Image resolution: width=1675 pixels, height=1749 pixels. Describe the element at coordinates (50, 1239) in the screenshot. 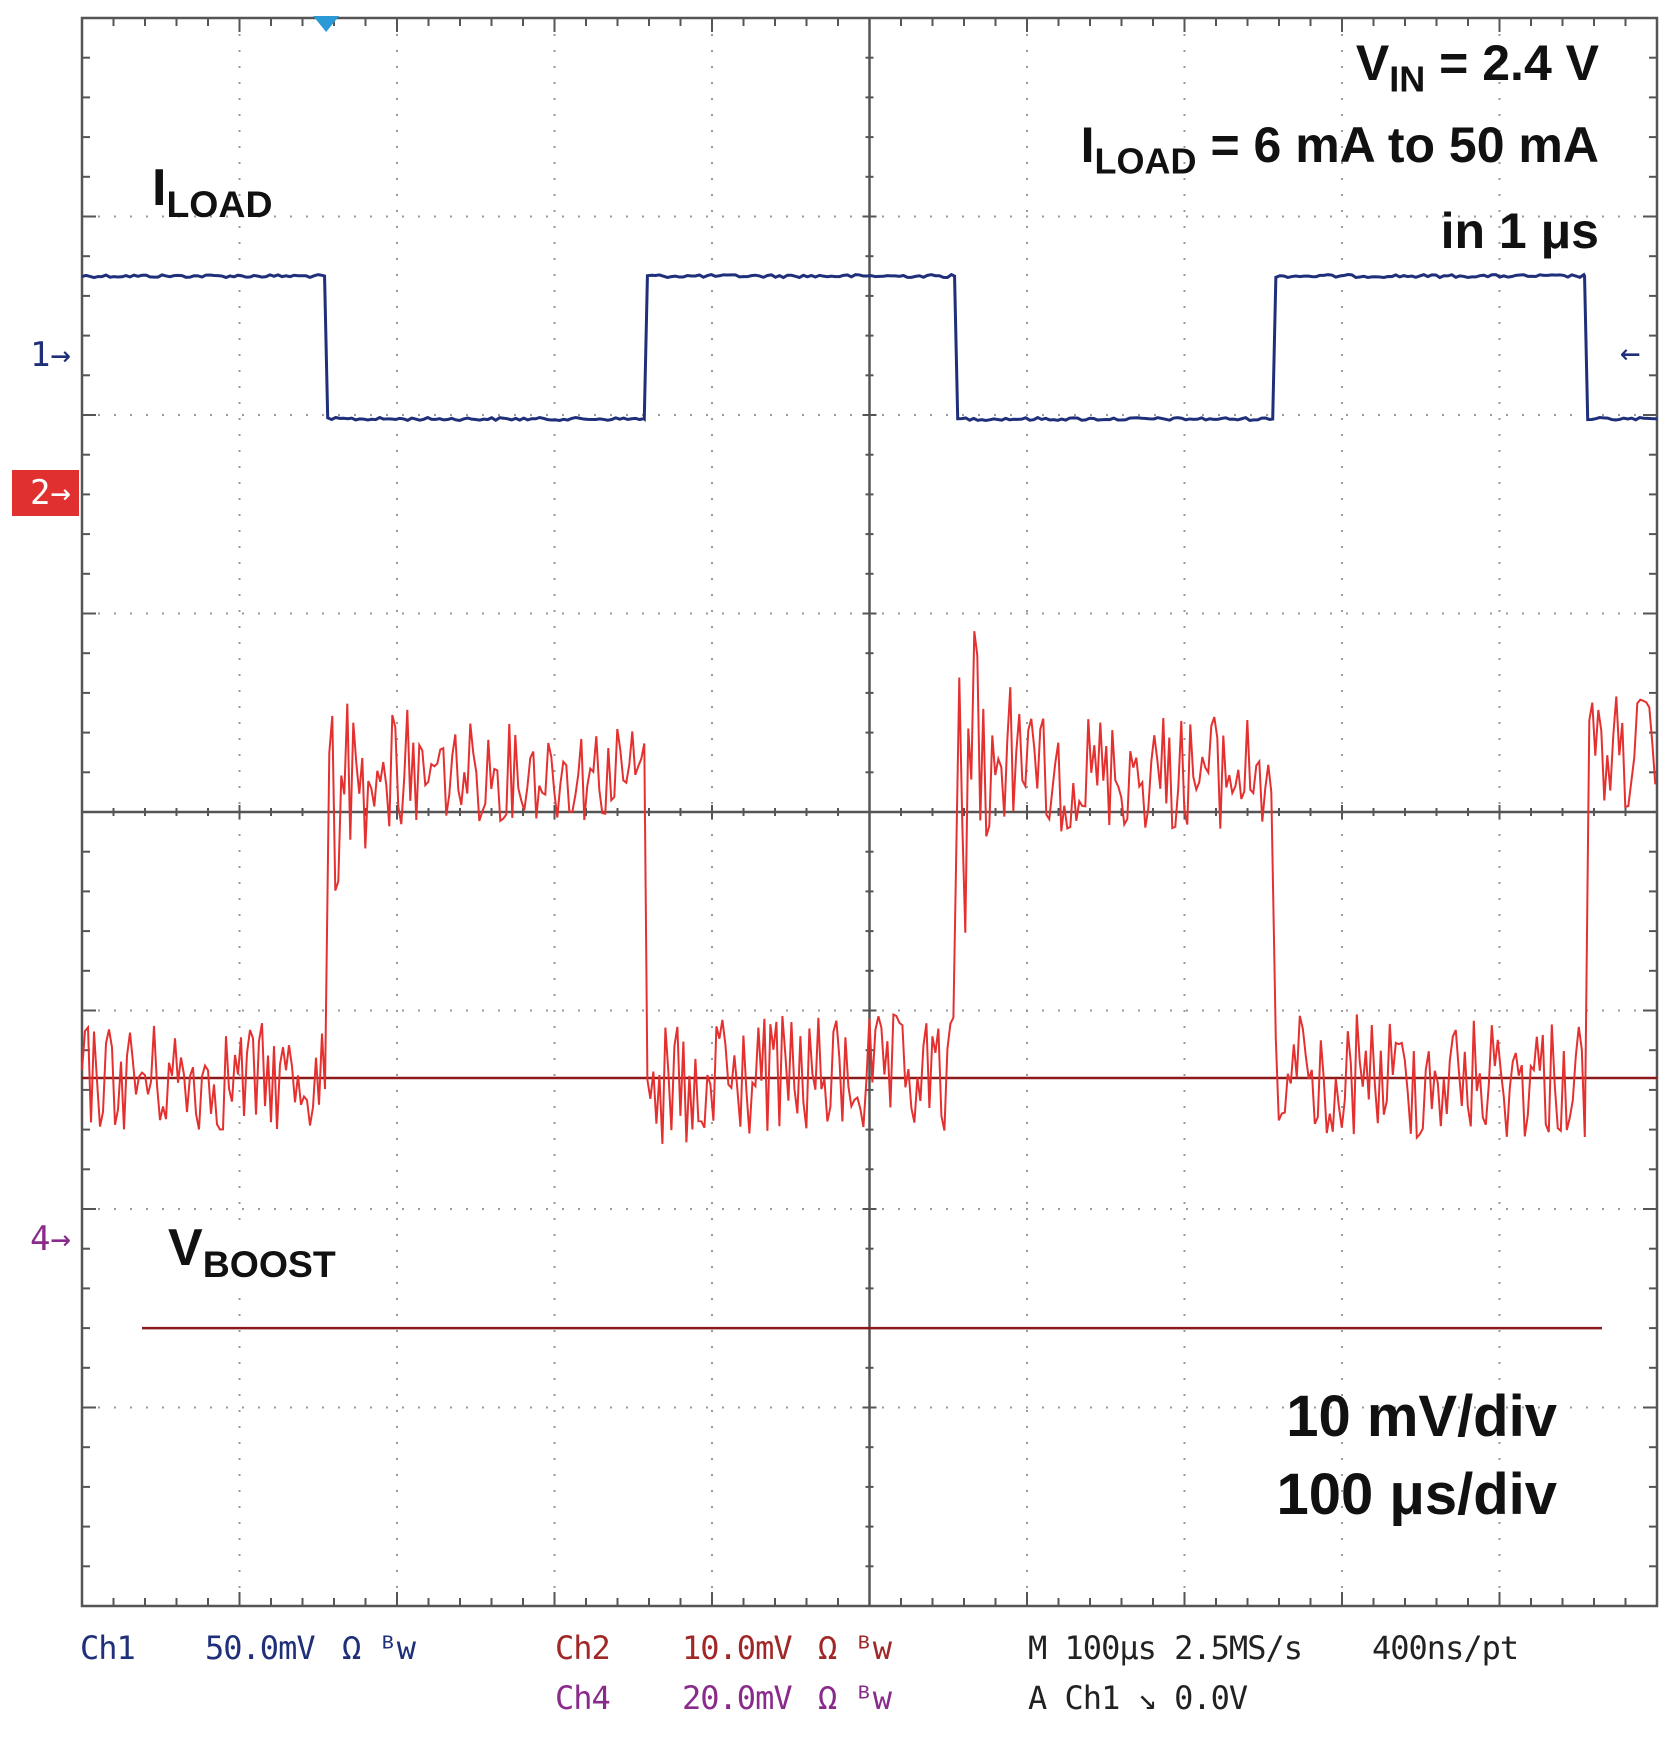

I see `ch4-ground-marker: 4→` at that location.